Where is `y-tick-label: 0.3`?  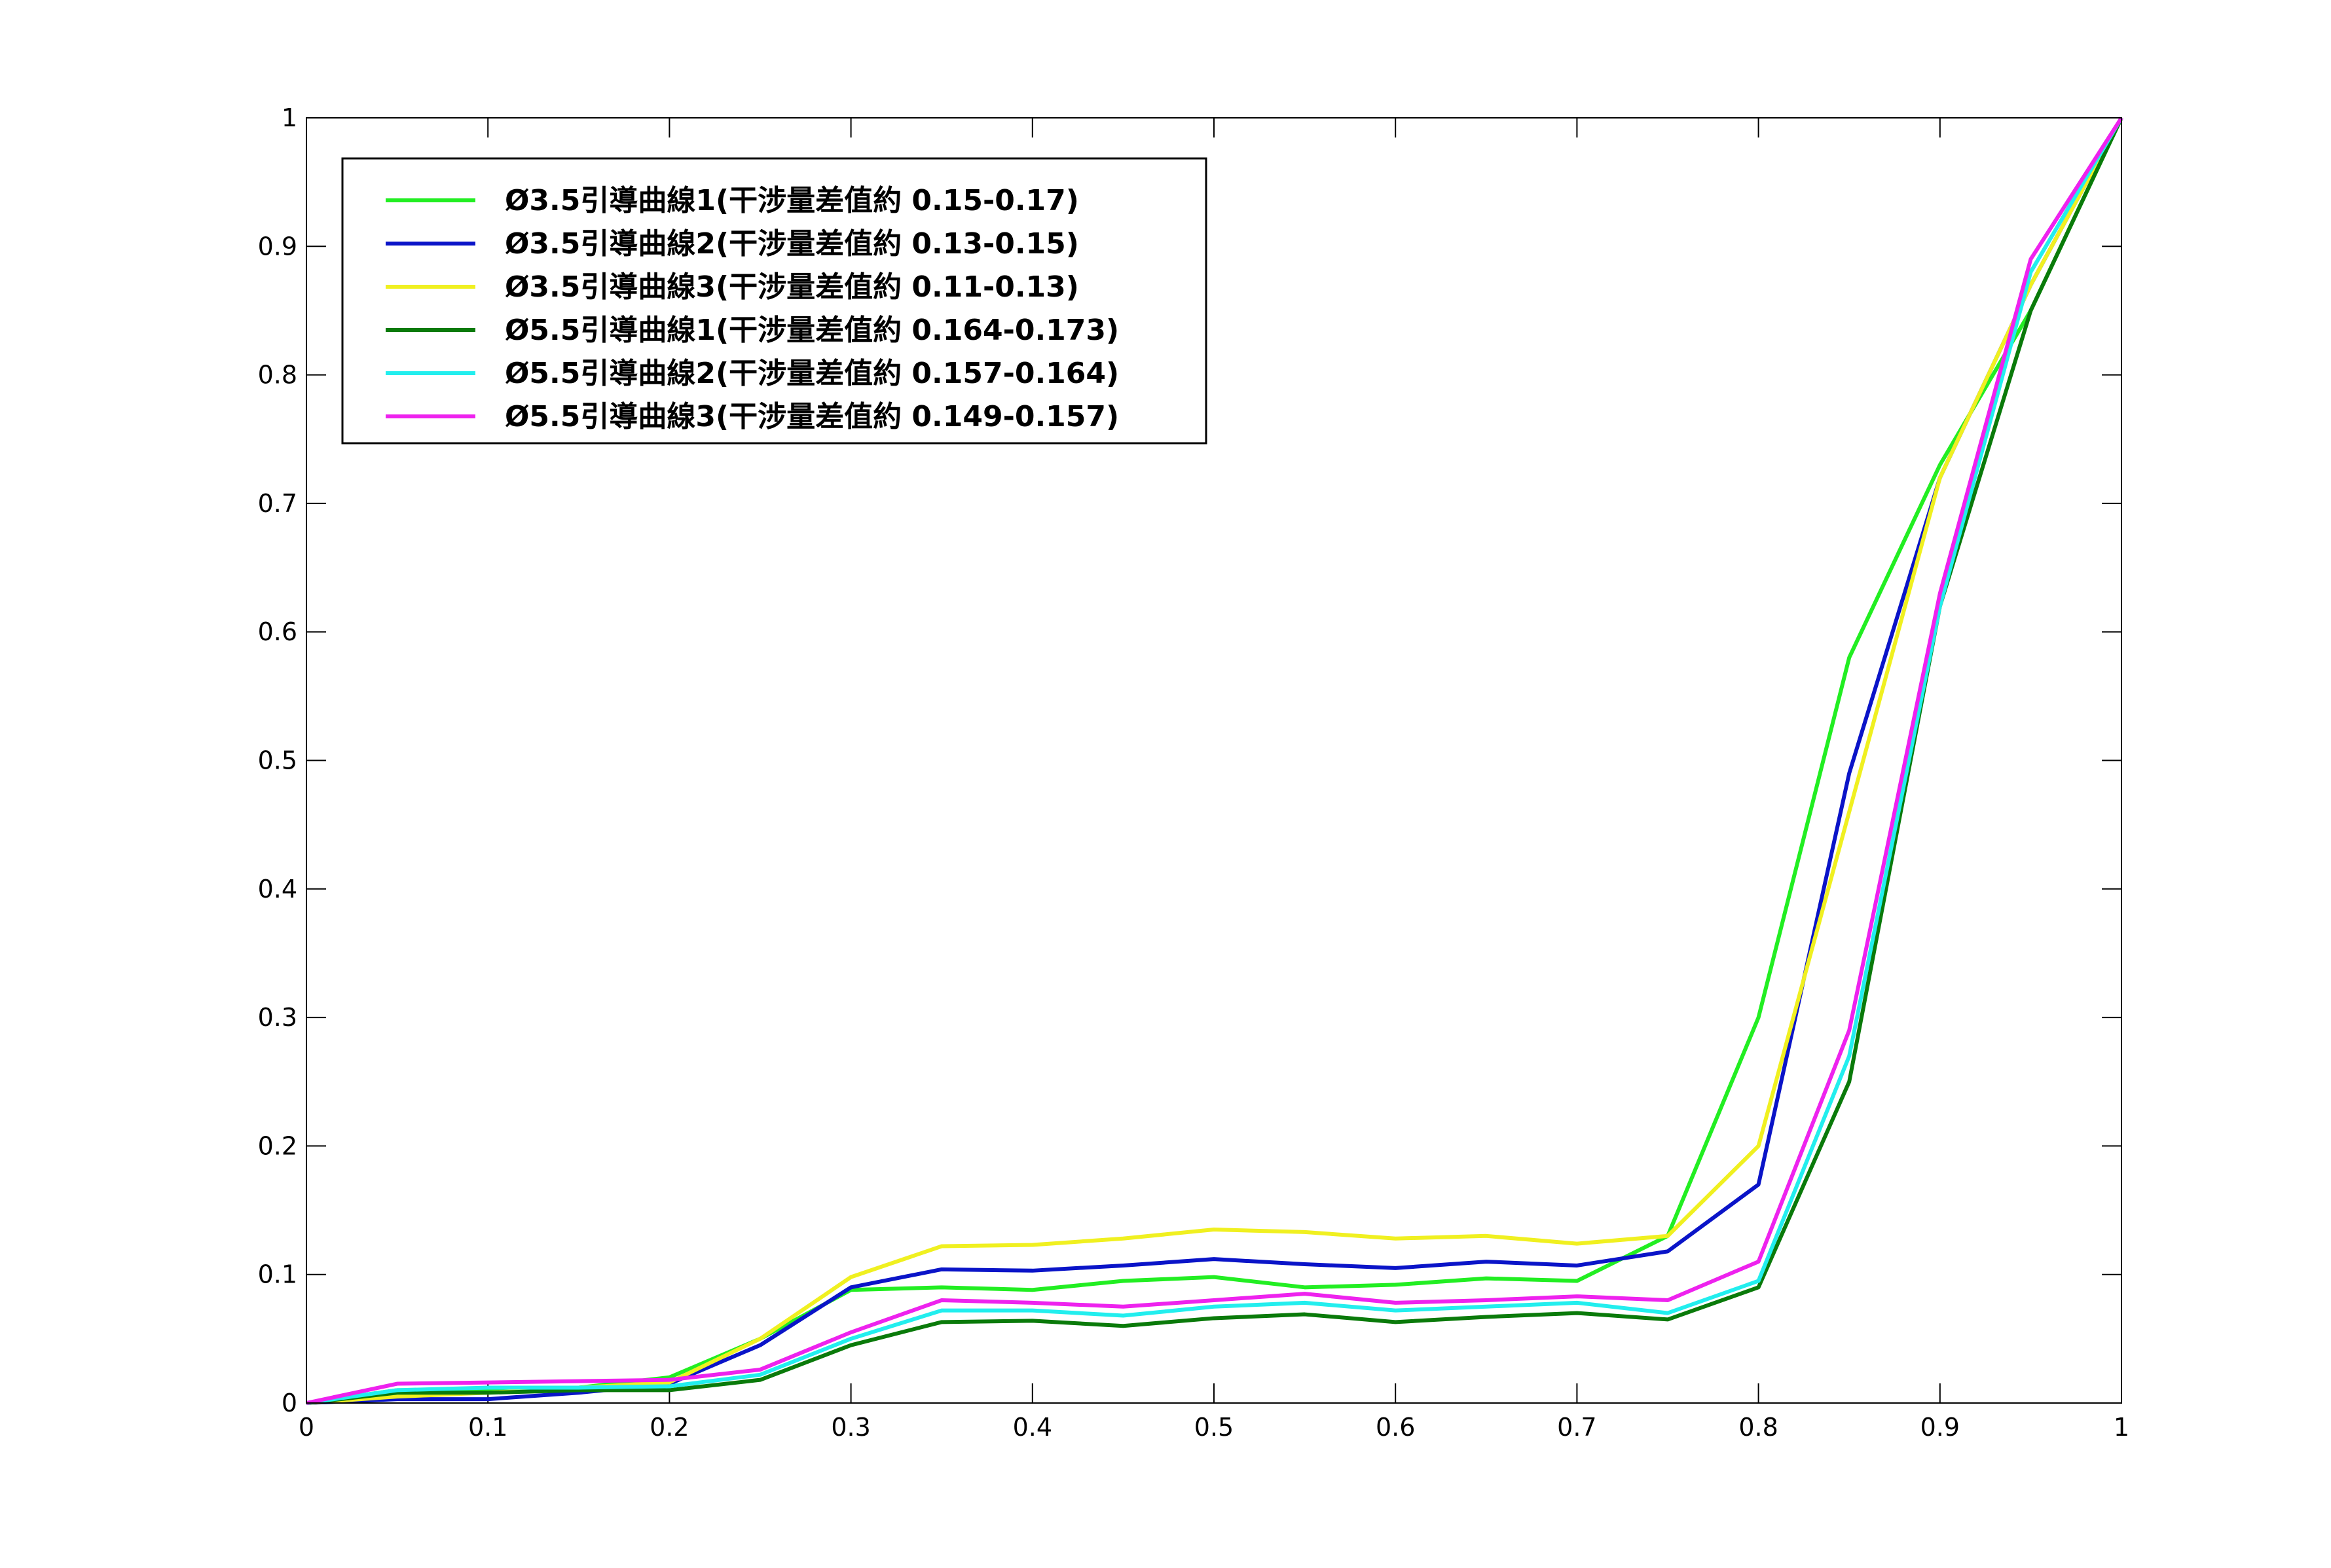 y-tick-label: 0.3 is located at coordinates (277, 1017).